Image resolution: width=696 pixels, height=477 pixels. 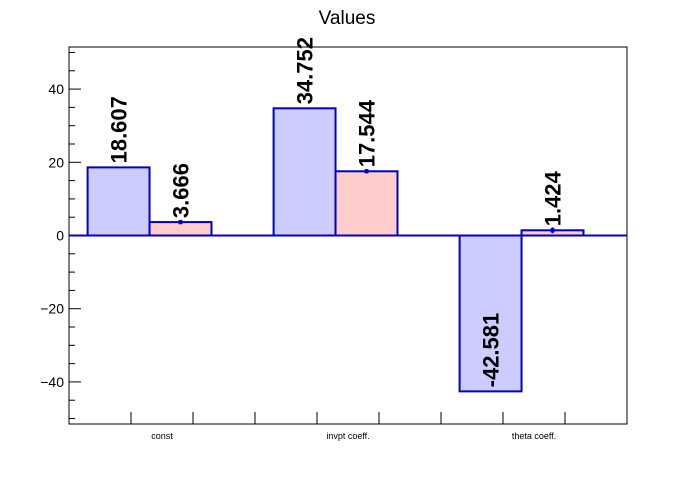 What do you see at coordinates (52, 382) in the screenshot?
I see `y-tick-label: −40` at bounding box center [52, 382].